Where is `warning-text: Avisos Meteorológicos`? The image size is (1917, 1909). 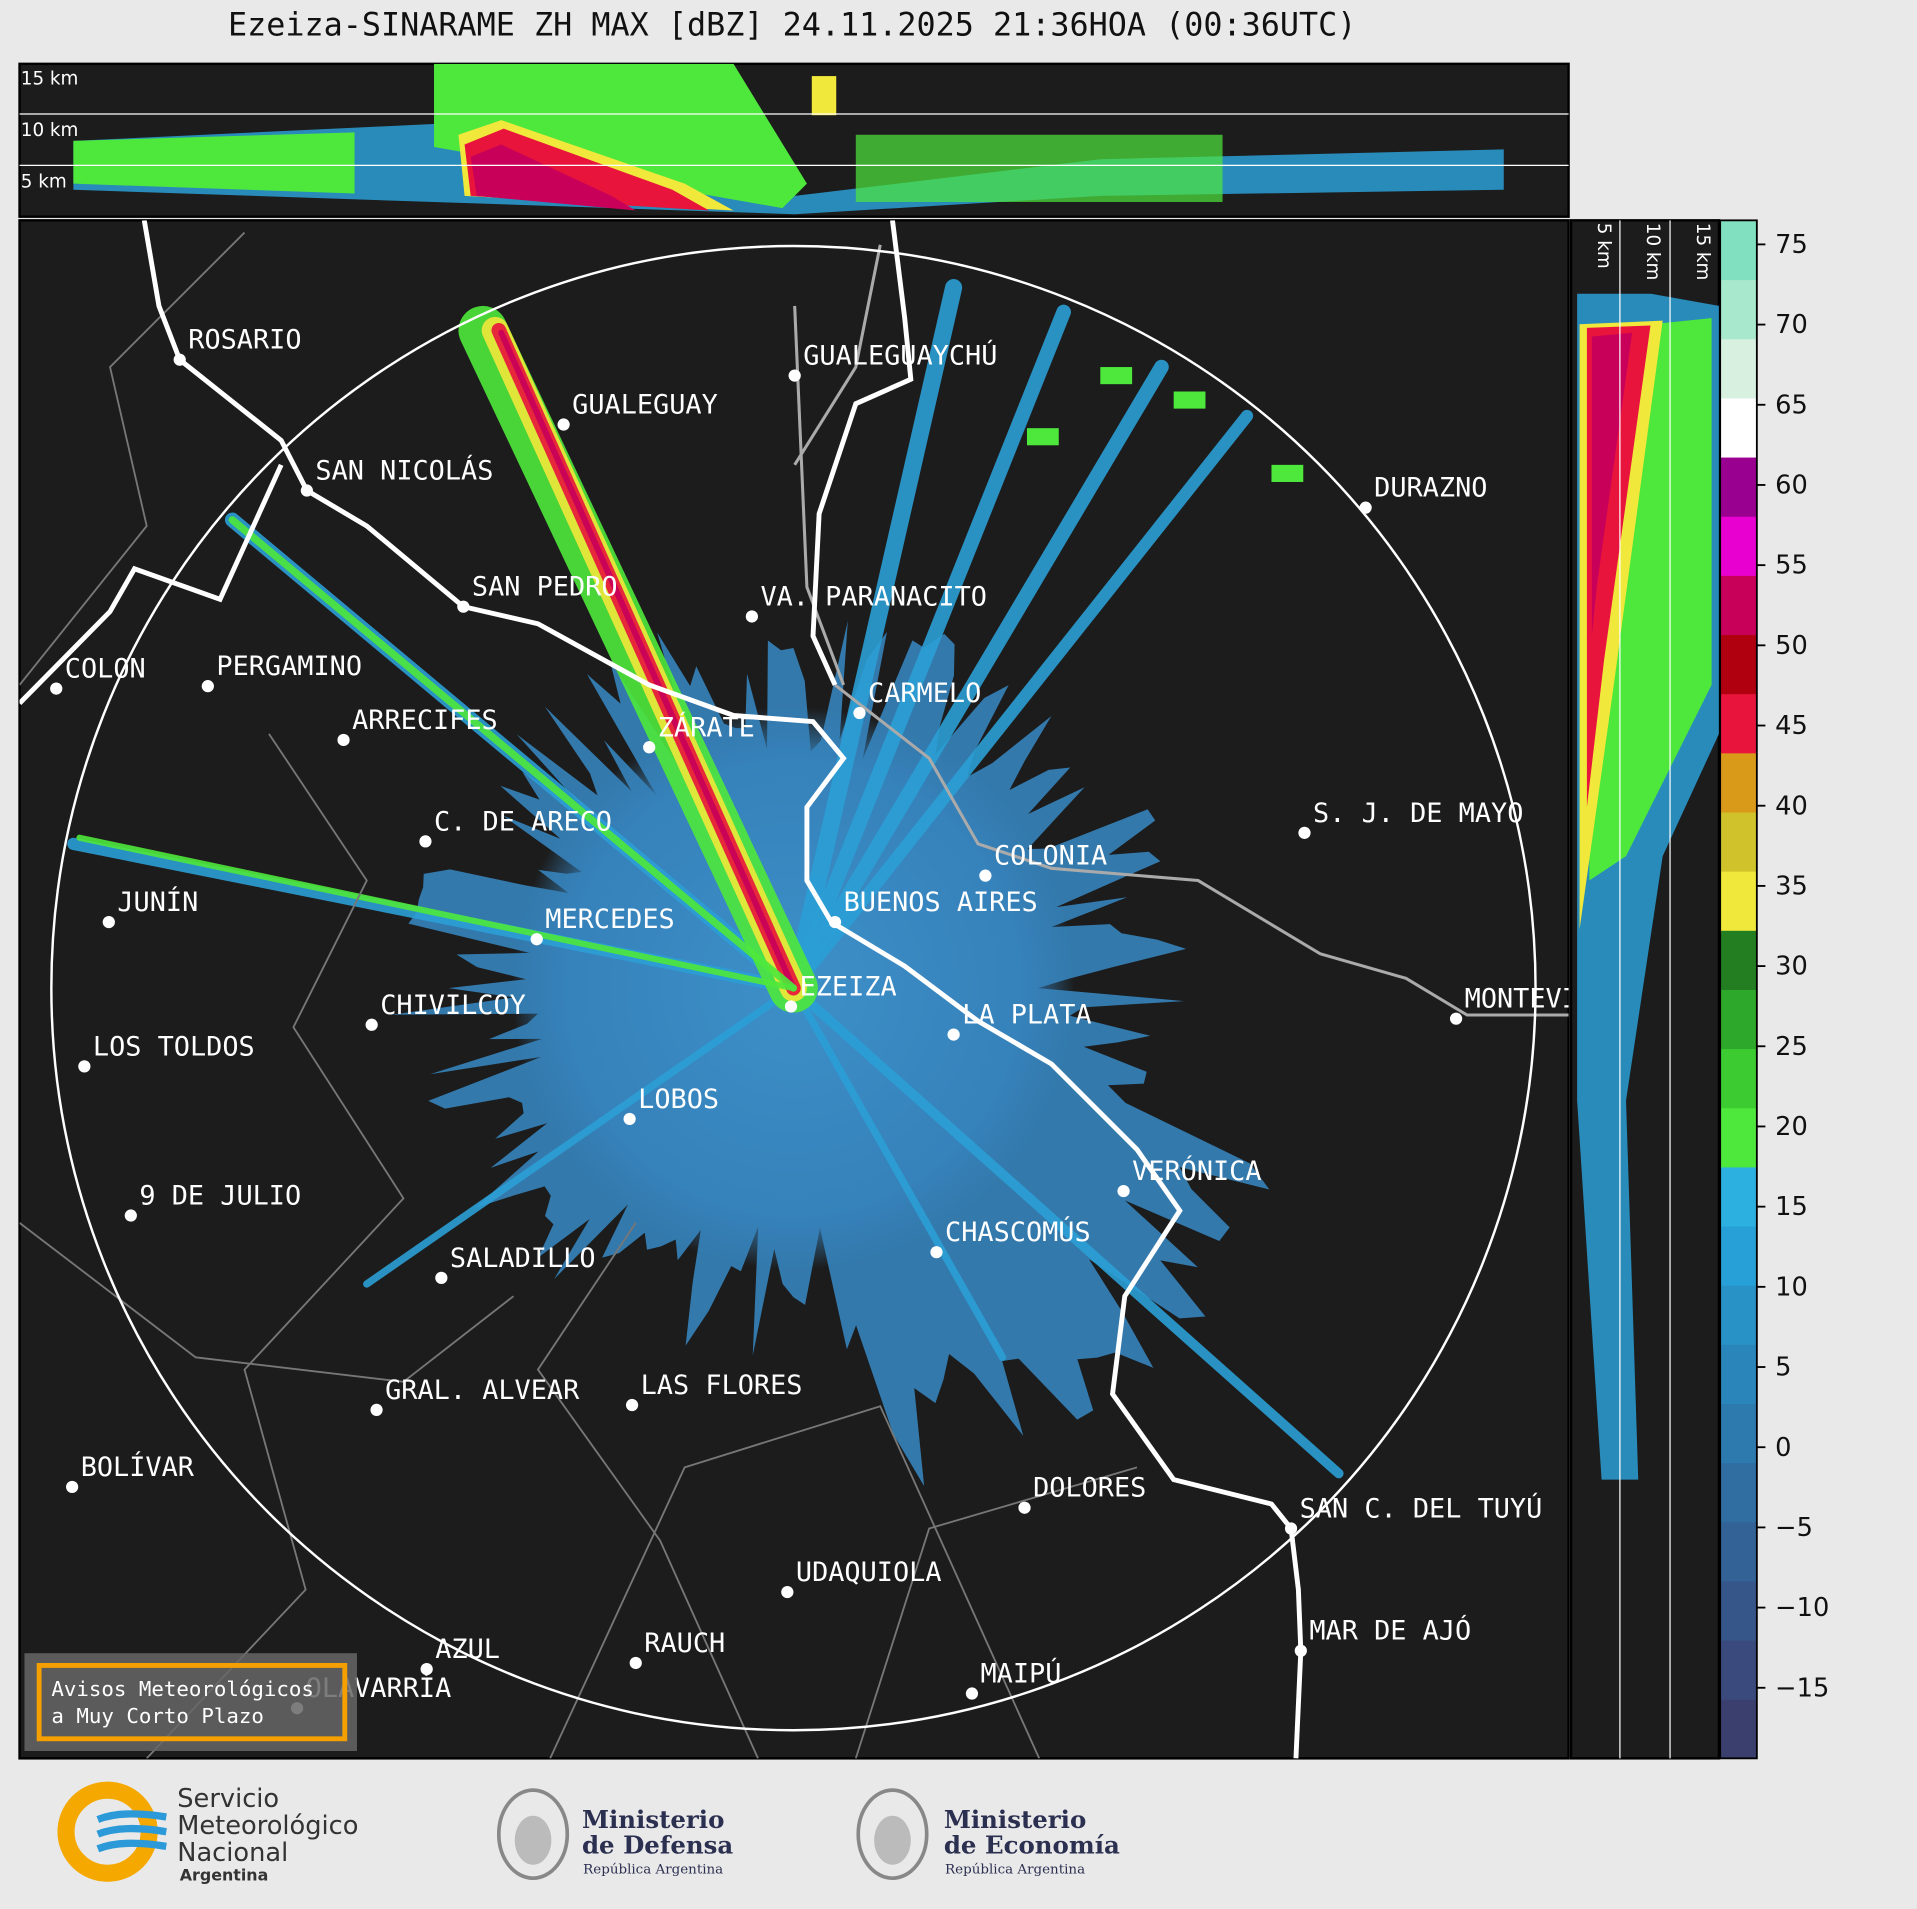 warning-text: Avisos Meteorológicos is located at coordinates (182, 1689).